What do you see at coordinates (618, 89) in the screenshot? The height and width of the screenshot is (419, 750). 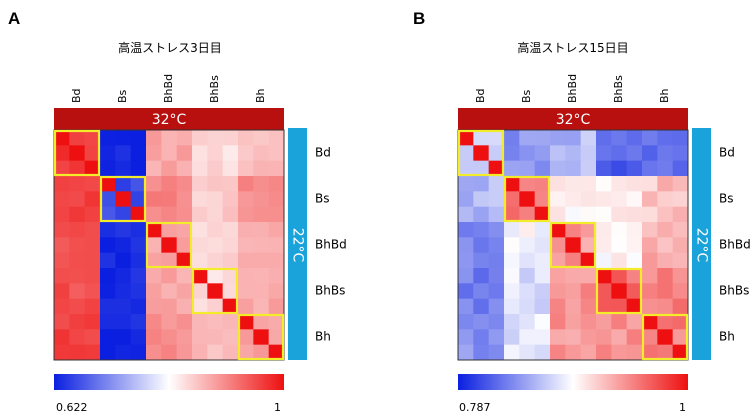 I see `column-label-bhbs: BhBs` at bounding box center [618, 89].